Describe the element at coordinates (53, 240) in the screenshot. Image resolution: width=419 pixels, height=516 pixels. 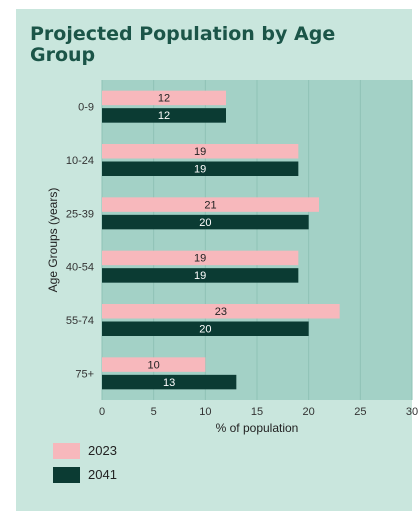
I see `y-axis-label: Age Groups (years)` at that location.